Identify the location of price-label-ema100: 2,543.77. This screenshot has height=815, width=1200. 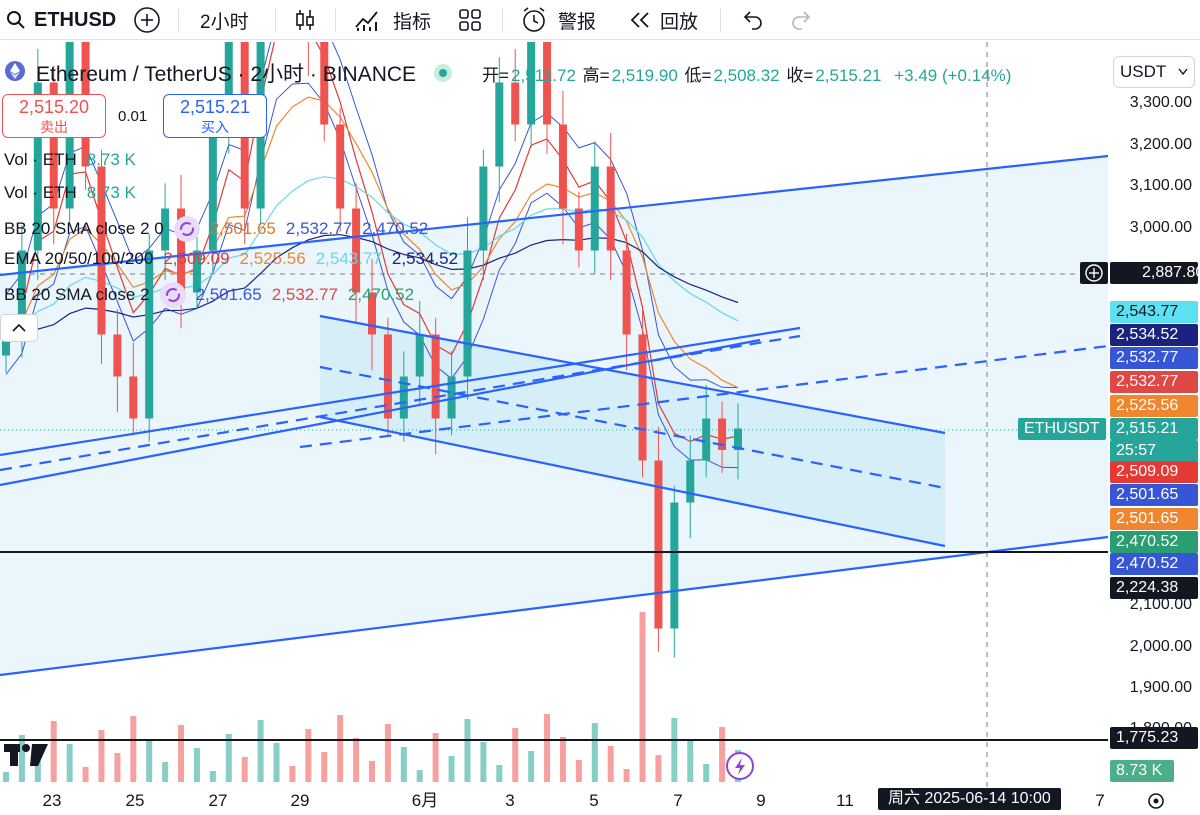
(1154, 312).